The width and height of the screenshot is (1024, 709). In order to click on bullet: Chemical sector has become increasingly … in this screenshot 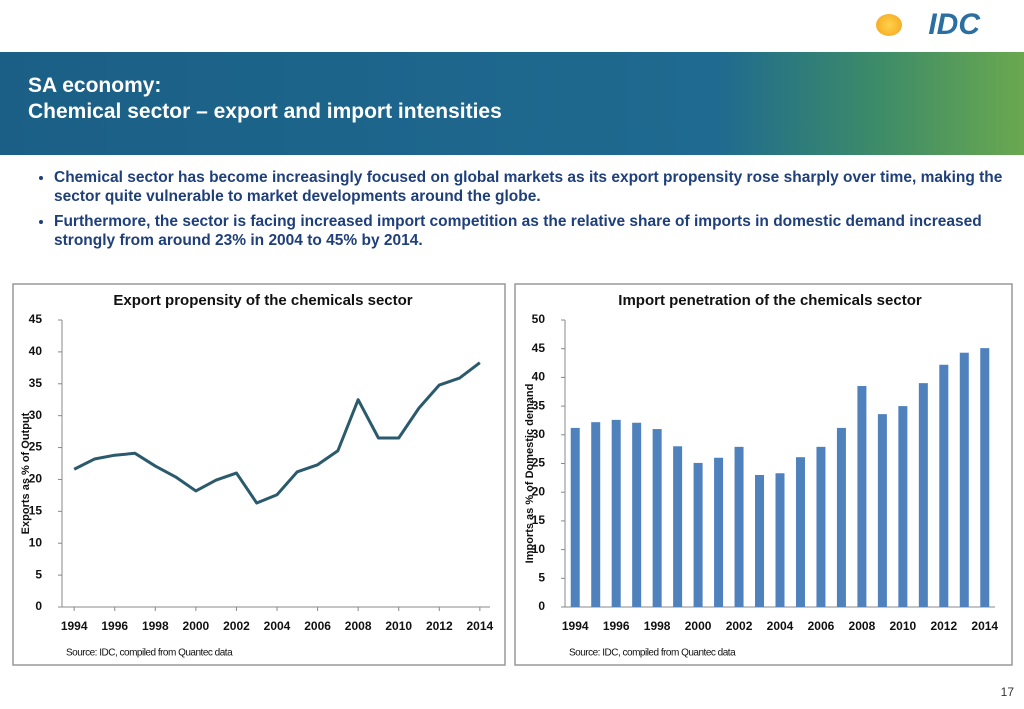, I will do `click(539, 187)`.